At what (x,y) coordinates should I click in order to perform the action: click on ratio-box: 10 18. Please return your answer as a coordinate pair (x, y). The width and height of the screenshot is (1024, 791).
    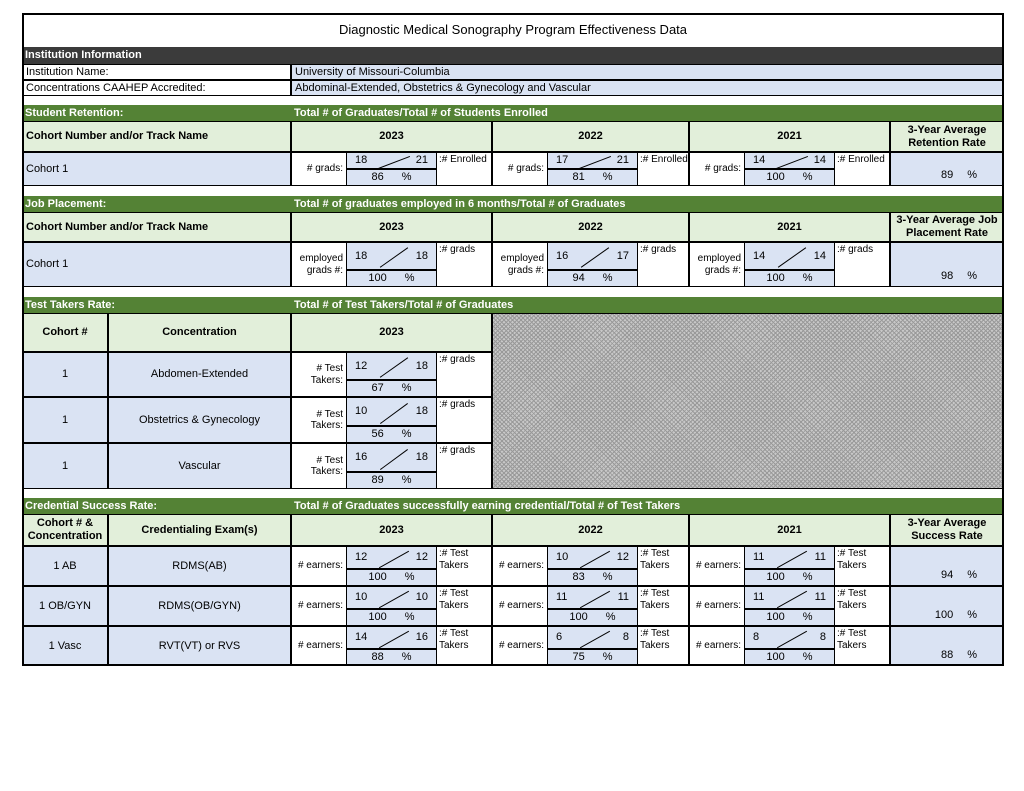
    Looking at the image, I should click on (391, 411).